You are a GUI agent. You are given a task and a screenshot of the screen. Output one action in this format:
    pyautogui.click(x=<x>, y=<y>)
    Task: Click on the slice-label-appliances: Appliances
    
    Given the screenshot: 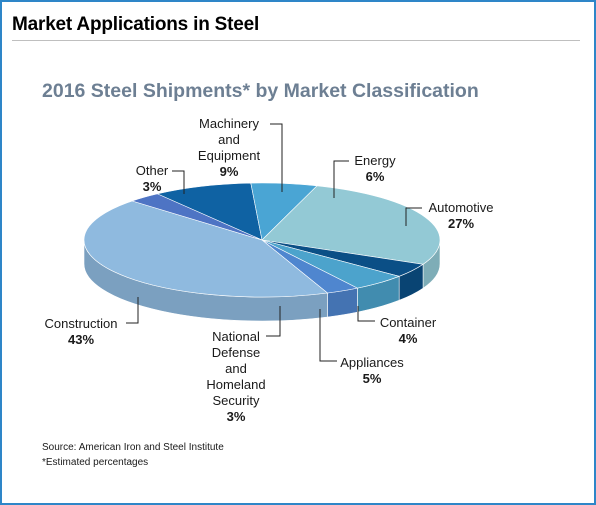 What is the action you would take?
    pyautogui.click(x=372, y=362)
    